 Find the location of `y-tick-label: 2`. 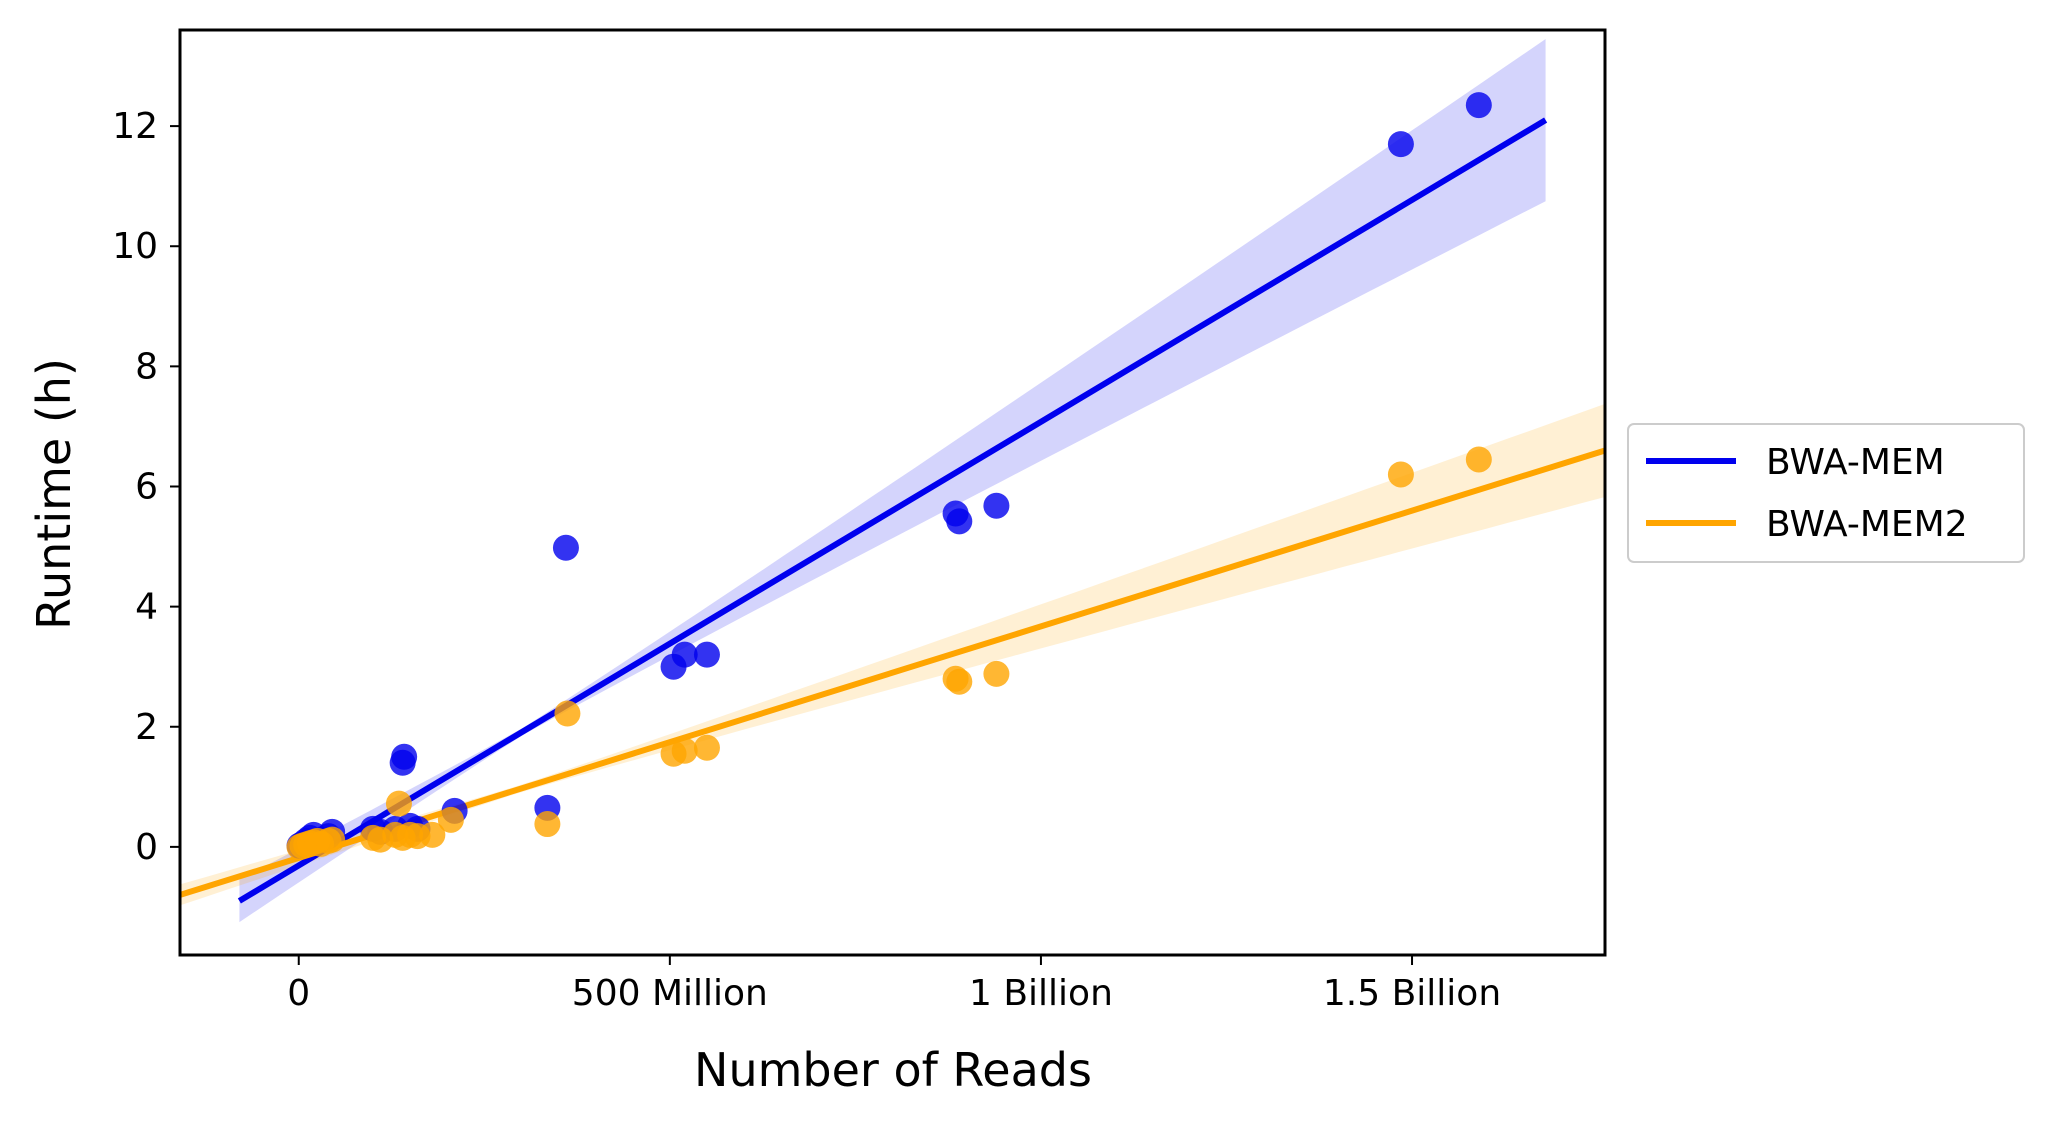

y-tick-label: 2 is located at coordinates (146, 727).